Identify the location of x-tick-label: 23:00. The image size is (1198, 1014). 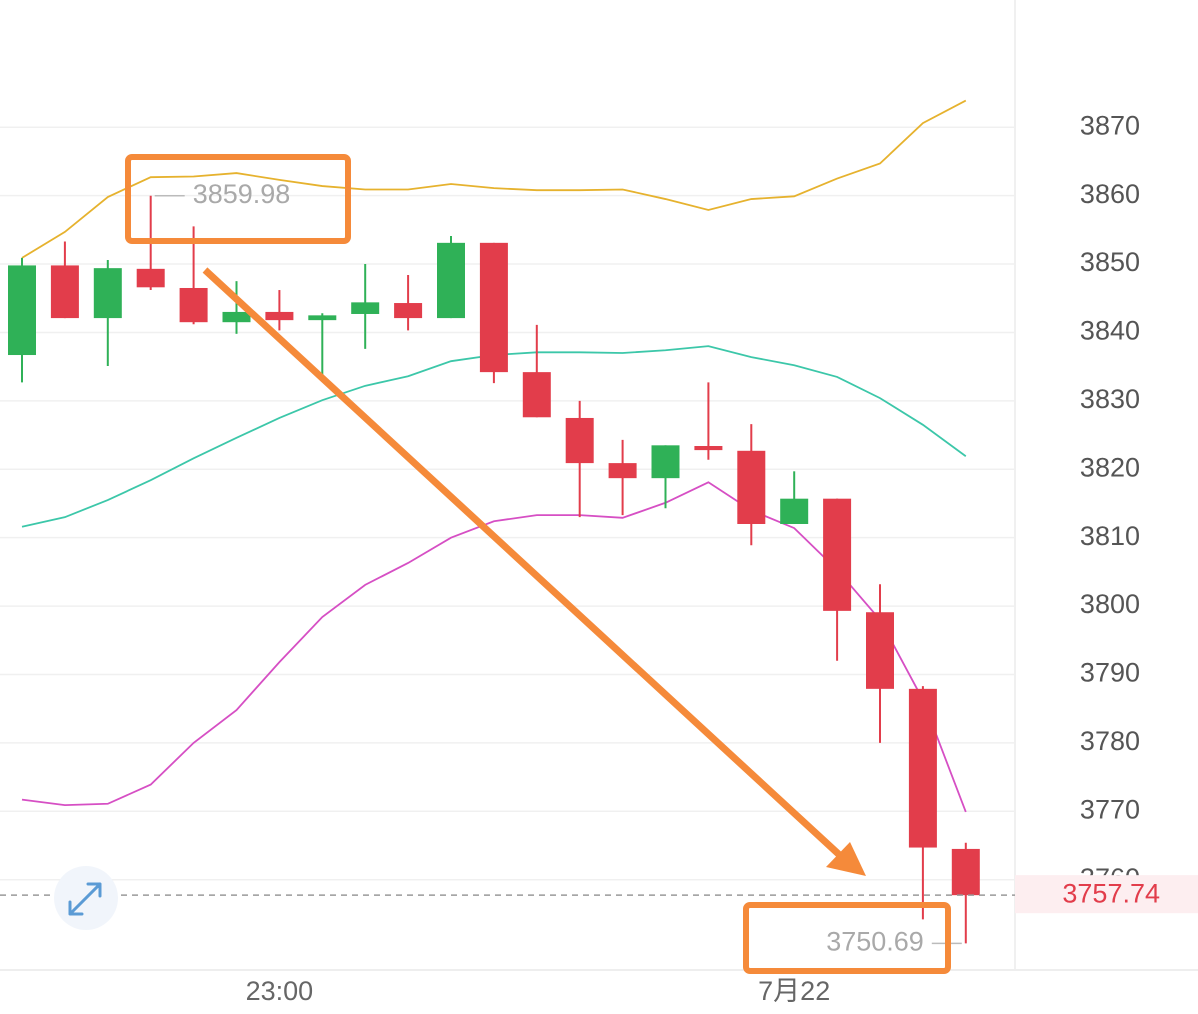
(280, 991).